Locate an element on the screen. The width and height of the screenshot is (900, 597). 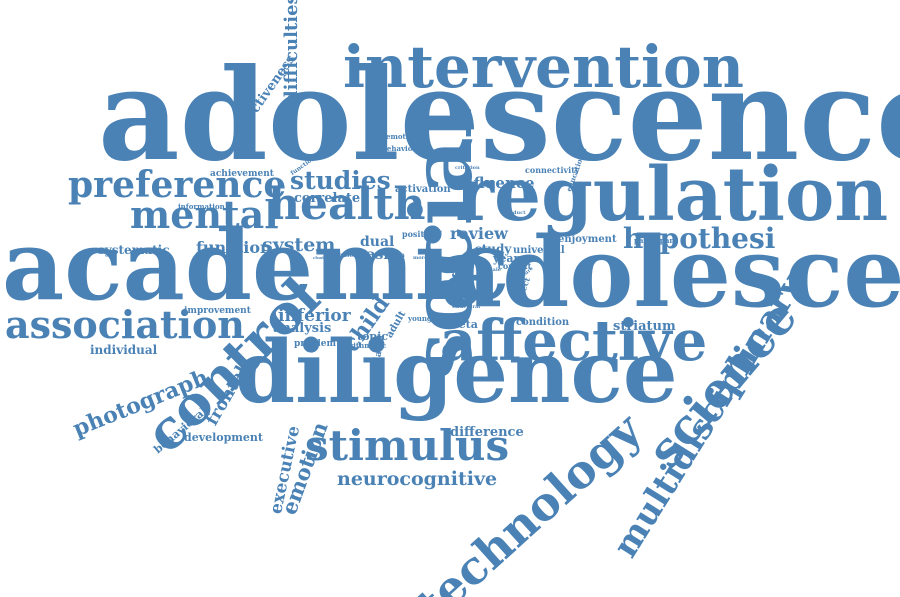
word-young: young is located at coordinates (420, 318).